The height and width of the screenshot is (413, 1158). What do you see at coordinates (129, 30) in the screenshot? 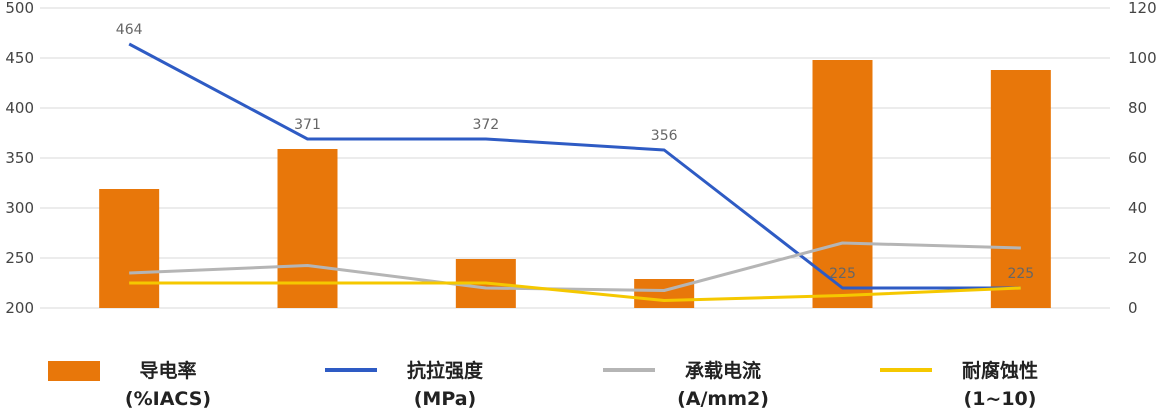
I see `data-label: 464` at bounding box center [129, 30].